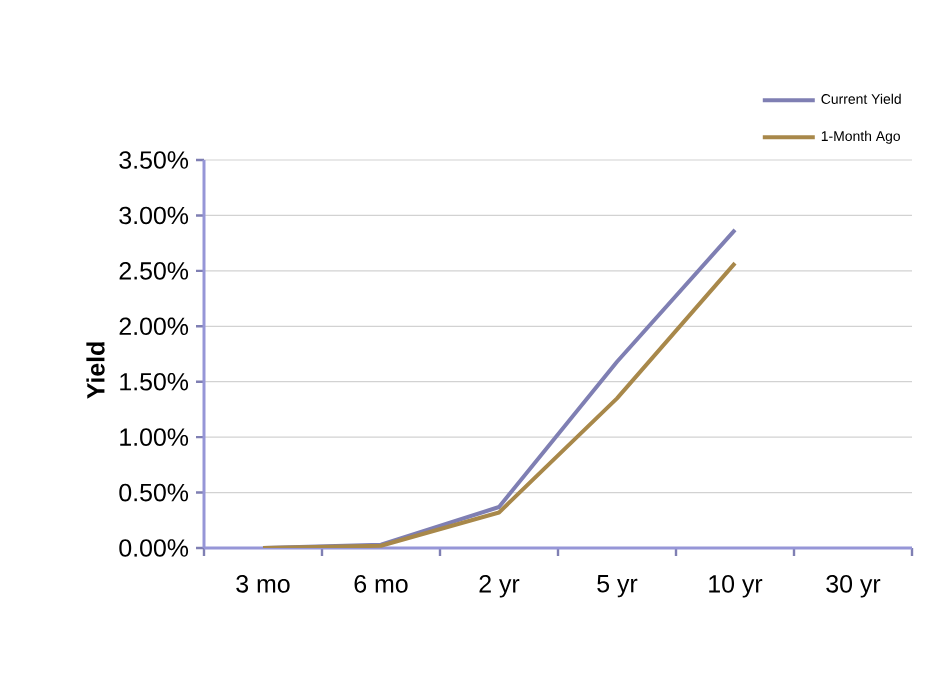 The height and width of the screenshot is (682, 934). What do you see at coordinates (499, 586) in the screenshot?
I see `x-tick-label: 2 yr` at bounding box center [499, 586].